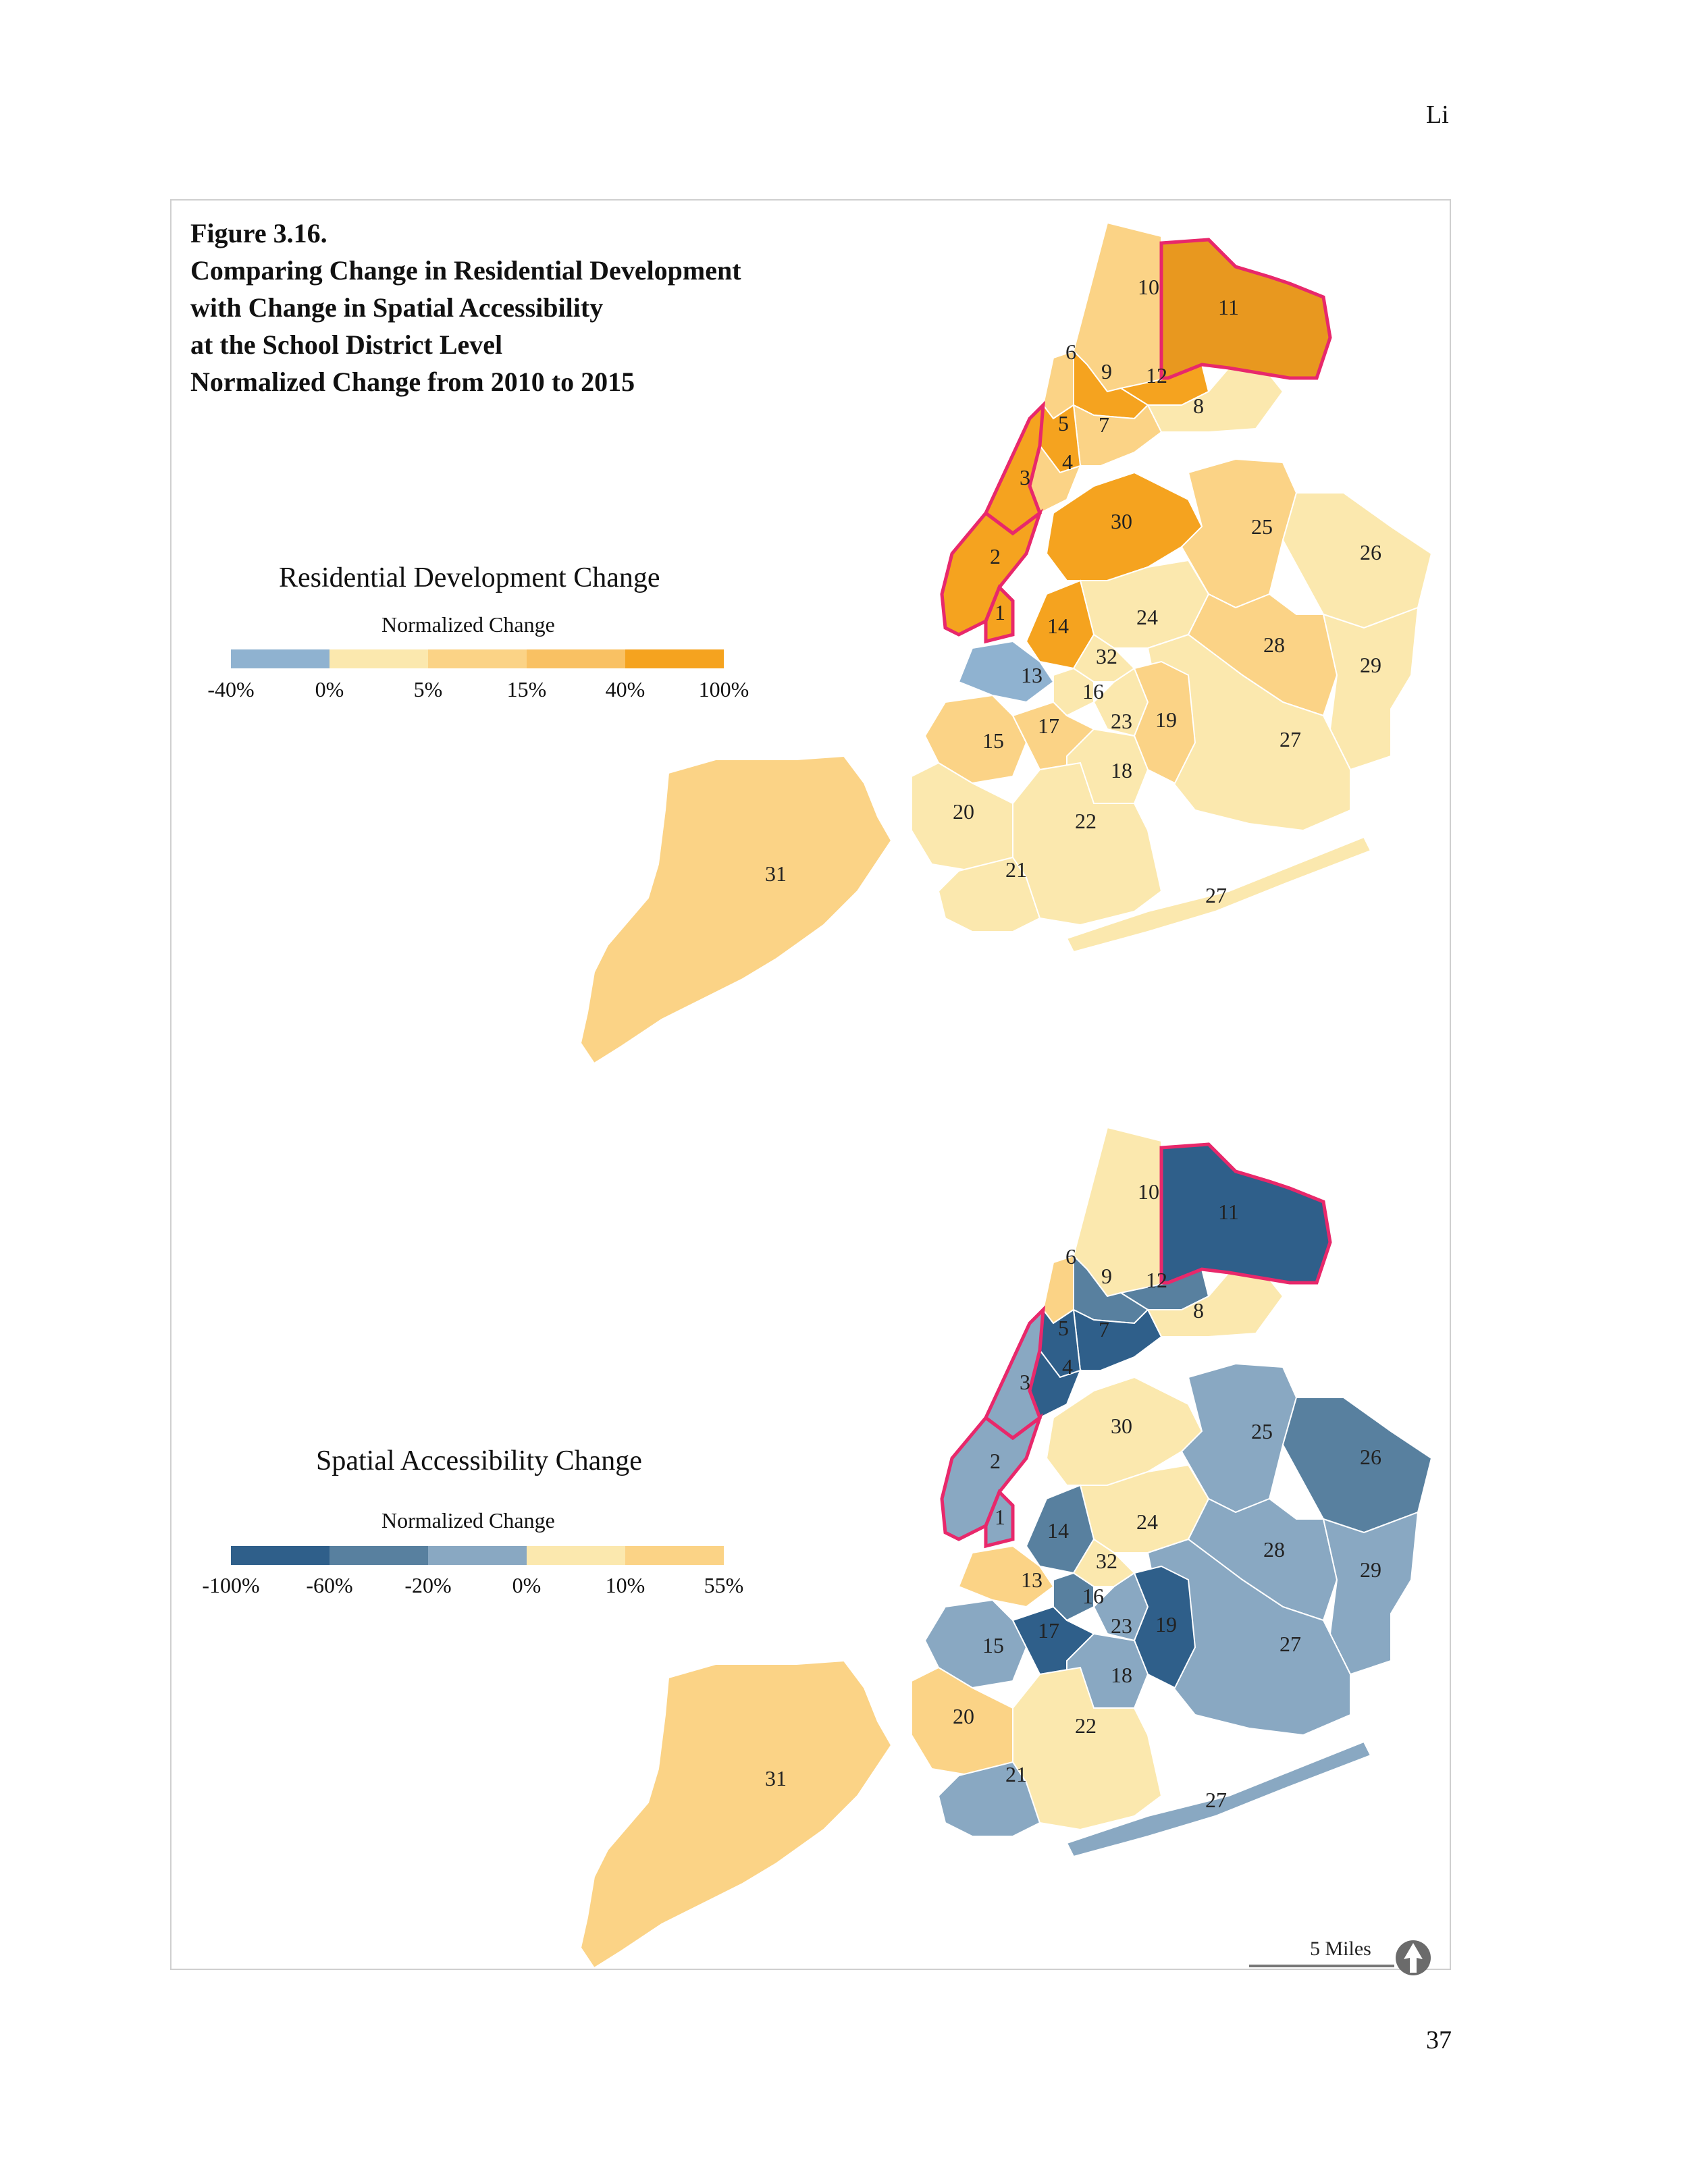 This screenshot has width=1688, height=2184. I want to click on legend-tick-label: 55%, so click(724, 1585).